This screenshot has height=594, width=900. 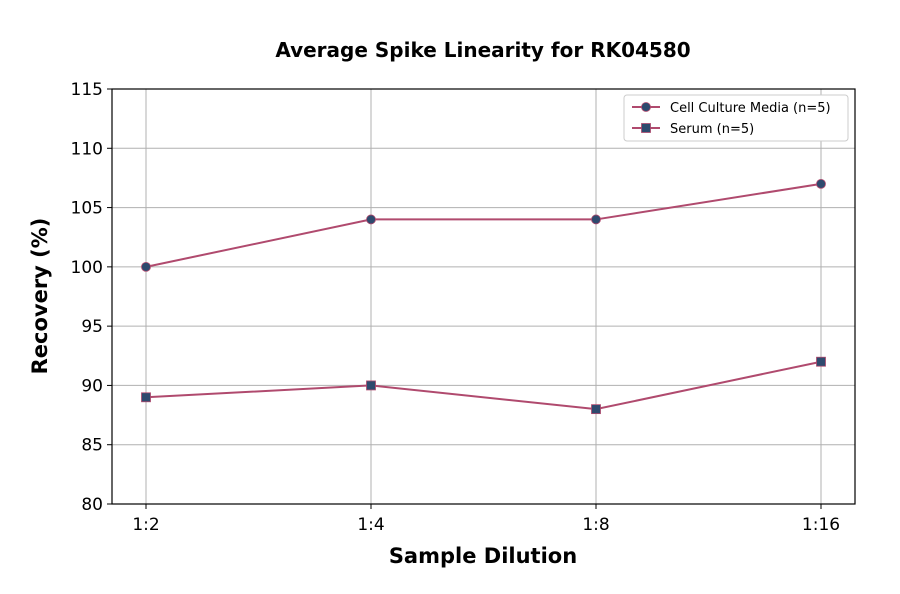 I want to click on y-tick-label: 100, so click(x=87, y=268).